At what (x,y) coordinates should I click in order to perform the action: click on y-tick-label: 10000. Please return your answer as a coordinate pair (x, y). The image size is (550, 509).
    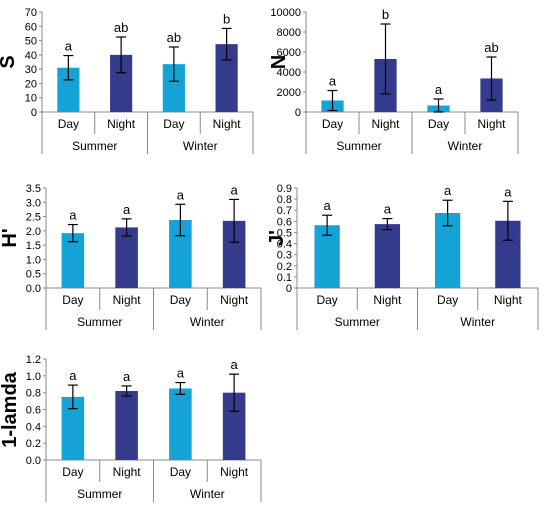
    Looking at the image, I should click on (285, 13).